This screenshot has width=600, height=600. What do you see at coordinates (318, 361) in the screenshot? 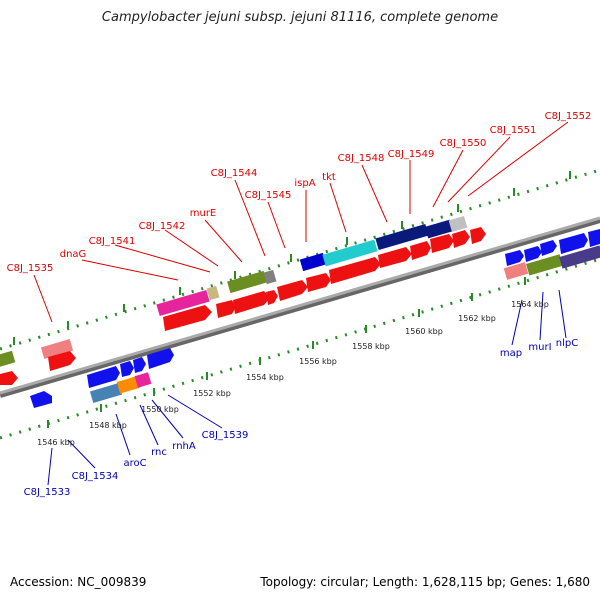
I see `tick-label: 1556 kbp` at bounding box center [318, 361].